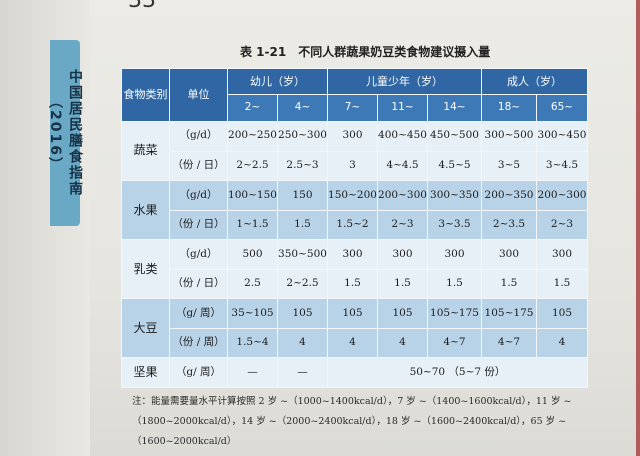 This screenshot has height=456, width=640. What do you see at coordinates (302, 136) in the screenshot?
I see `table-cell: 250~300` at bounding box center [302, 136].